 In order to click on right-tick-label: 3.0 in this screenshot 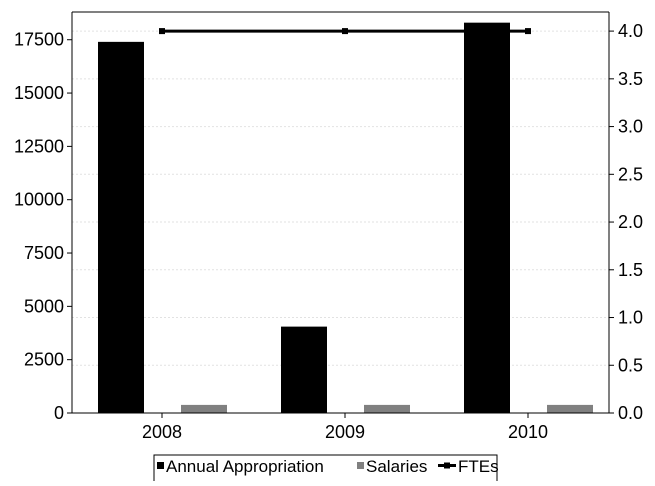, I will do `click(630, 127)`.